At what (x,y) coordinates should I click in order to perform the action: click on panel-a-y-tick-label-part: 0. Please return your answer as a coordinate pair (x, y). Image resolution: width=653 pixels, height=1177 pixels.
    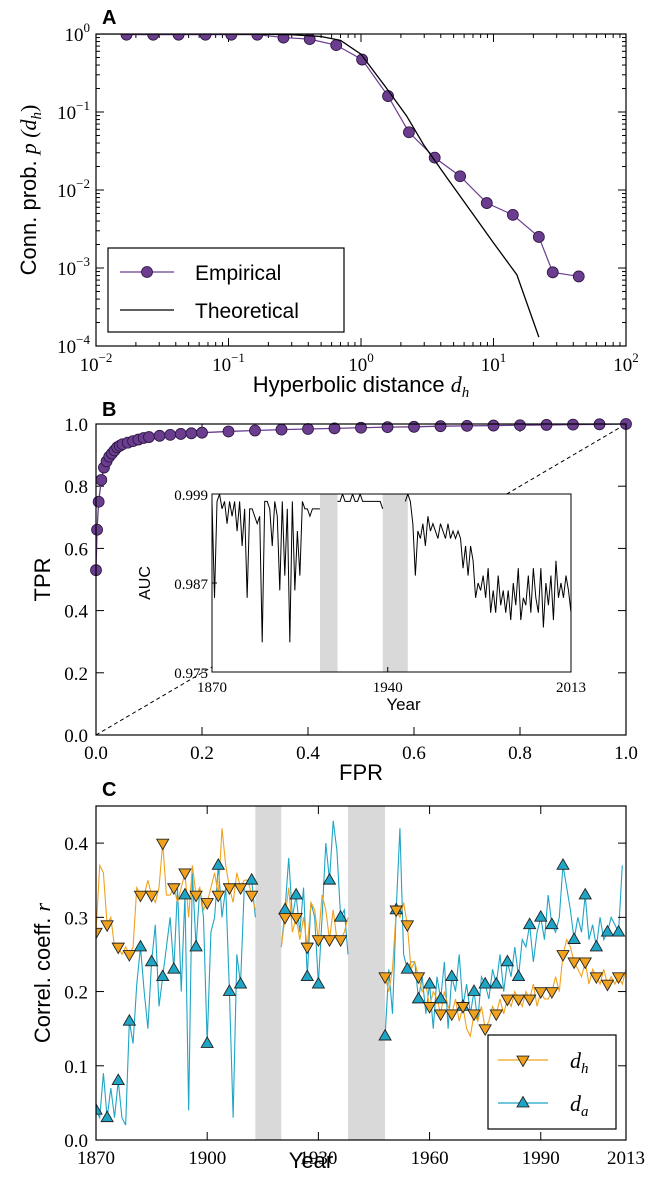
    Looking at the image, I should click on (87, 27).